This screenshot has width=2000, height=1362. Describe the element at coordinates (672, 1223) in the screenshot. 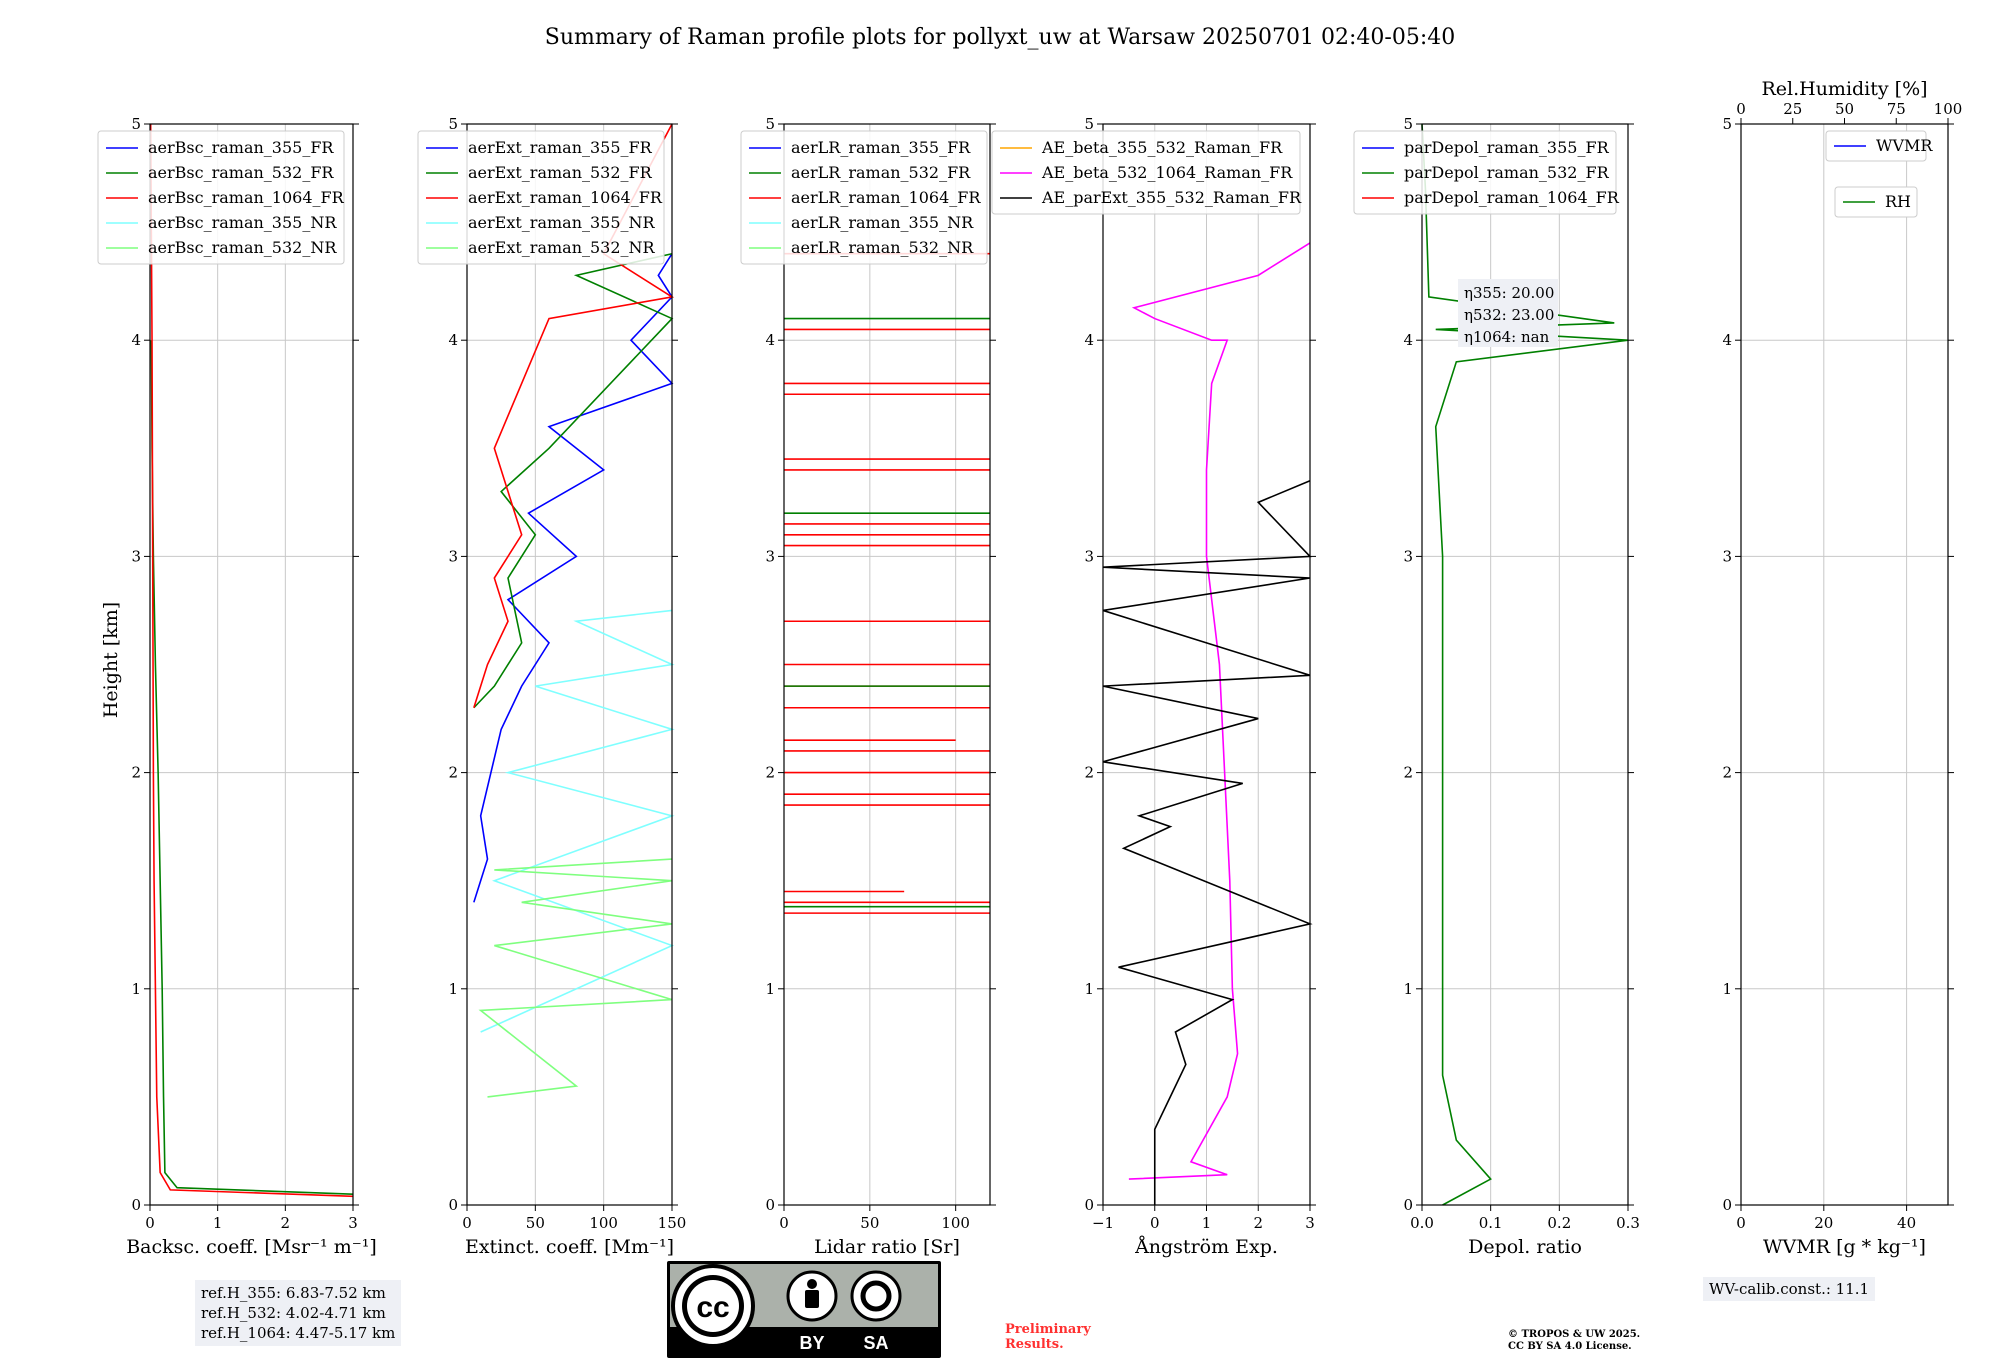

I see `x-tick-label: 150` at that location.